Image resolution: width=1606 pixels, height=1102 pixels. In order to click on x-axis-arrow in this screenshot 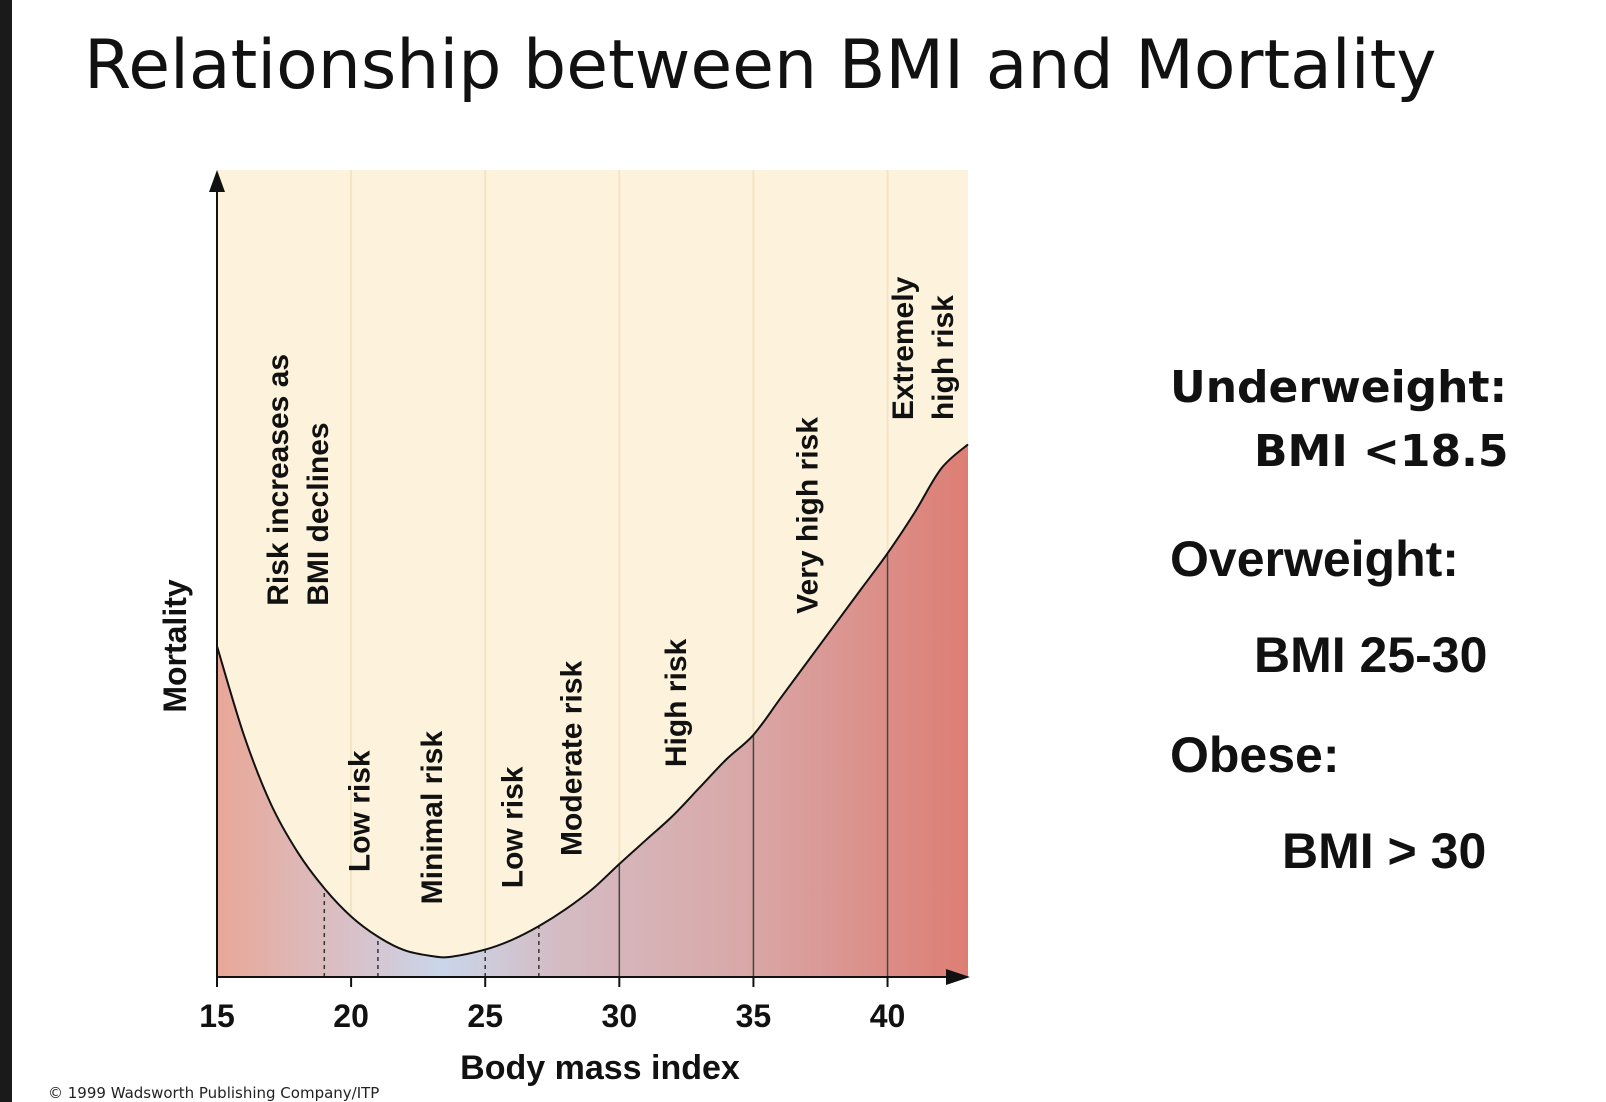, I will do `click(958, 977)`.